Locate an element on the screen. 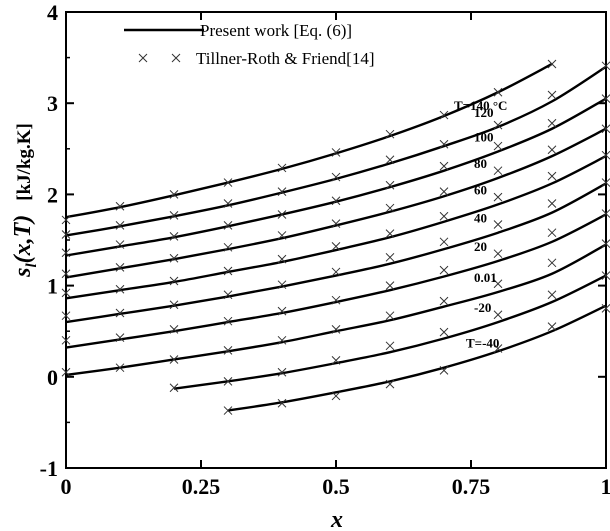 The height and width of the screenshot is (531, 610). y-tick-label: 4 is located at coordinates (52, 12).